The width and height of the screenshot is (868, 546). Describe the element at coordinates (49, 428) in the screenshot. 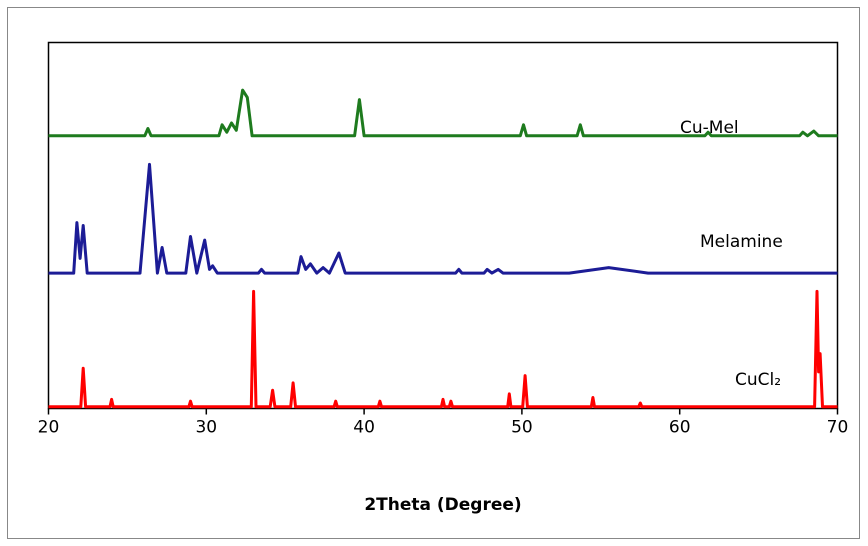

I see `x-tick-label: 20` at that location.